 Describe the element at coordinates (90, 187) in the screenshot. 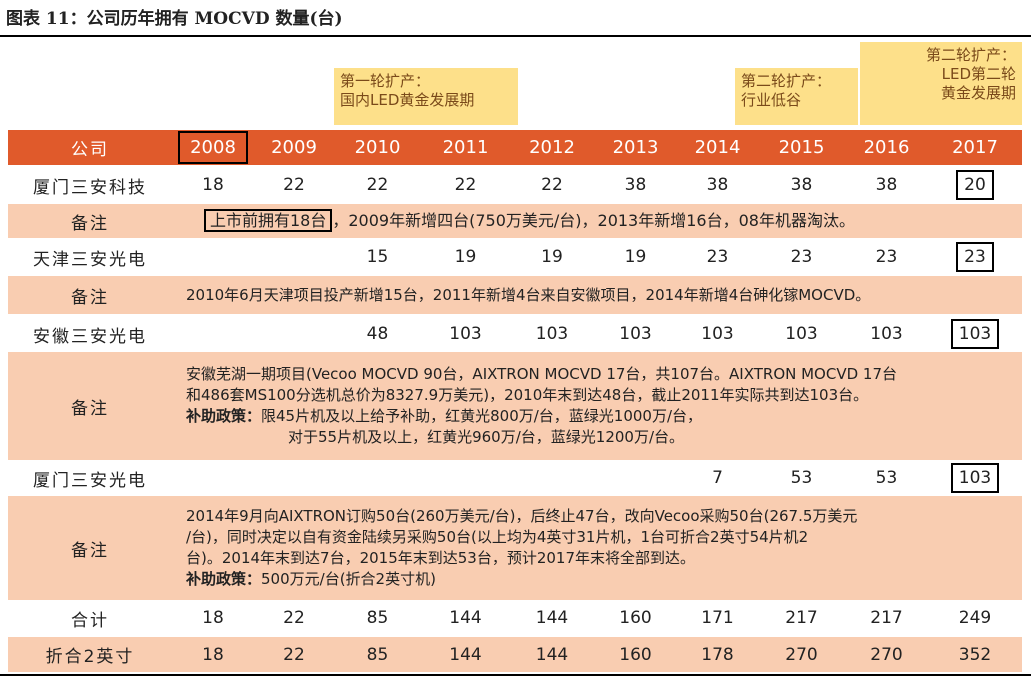

I see `row-label-text: 厦门三安科技` at that location.